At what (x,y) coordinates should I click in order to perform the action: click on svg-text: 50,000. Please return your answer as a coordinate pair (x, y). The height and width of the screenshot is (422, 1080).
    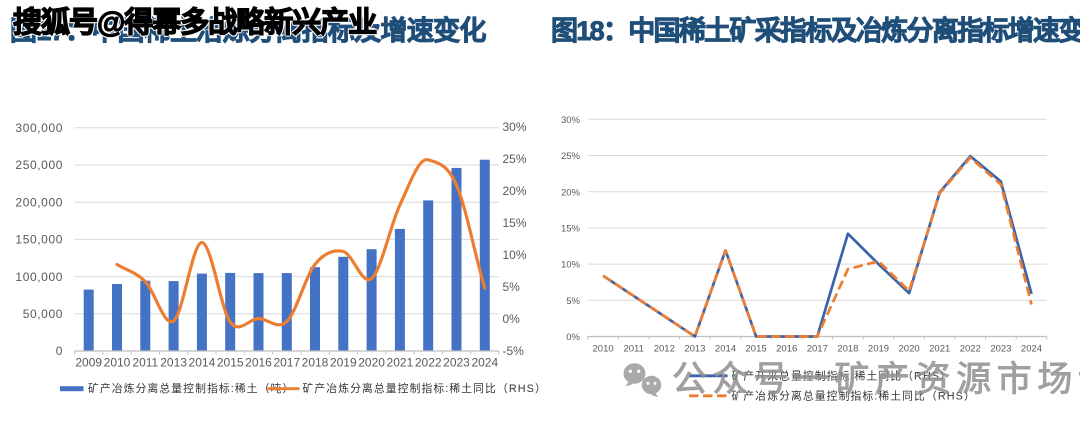
    Looking at the image, I should click on (43, 314).